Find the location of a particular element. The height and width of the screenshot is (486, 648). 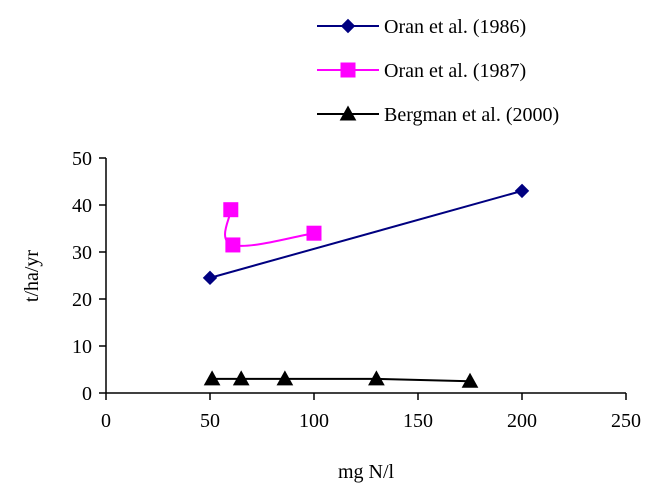

y-tick-label: 20 is located at coordinates (82, 300).